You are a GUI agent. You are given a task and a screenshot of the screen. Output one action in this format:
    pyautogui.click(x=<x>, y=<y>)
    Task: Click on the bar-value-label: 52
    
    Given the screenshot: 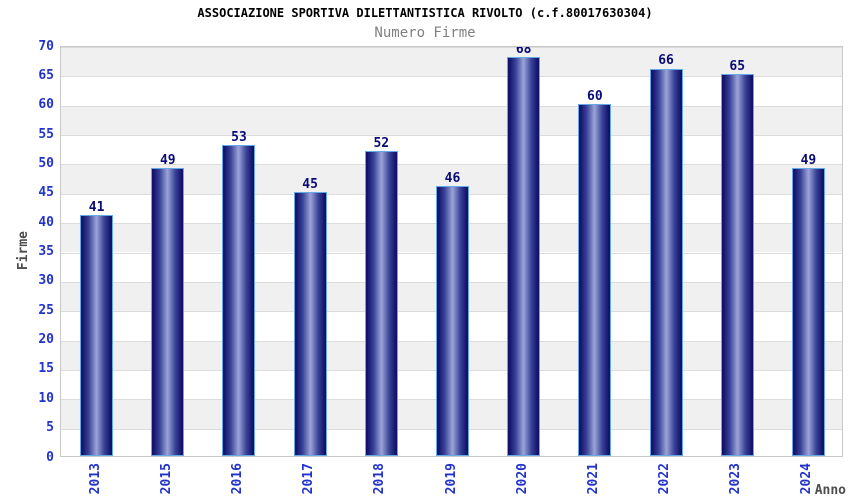 What is the action you would take?
    pyautogui.click(x=381, y=143)
    